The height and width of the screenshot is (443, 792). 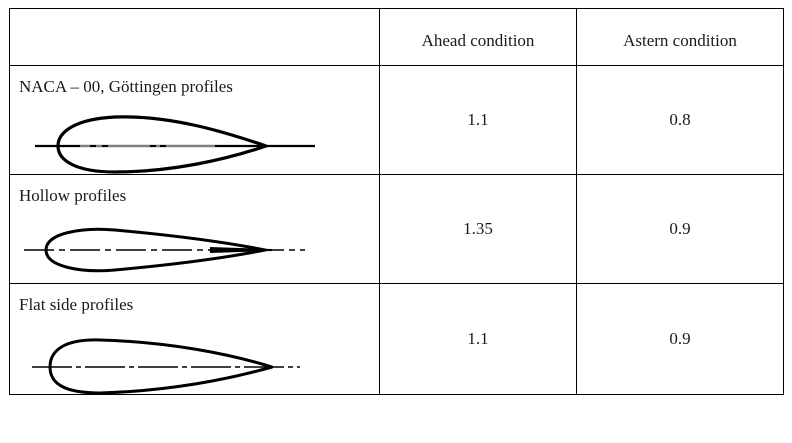 What do you see at coordinates (175, 144) in the screenshot?
I see `naca-profile-drawing` at bounding box center [175, 144].